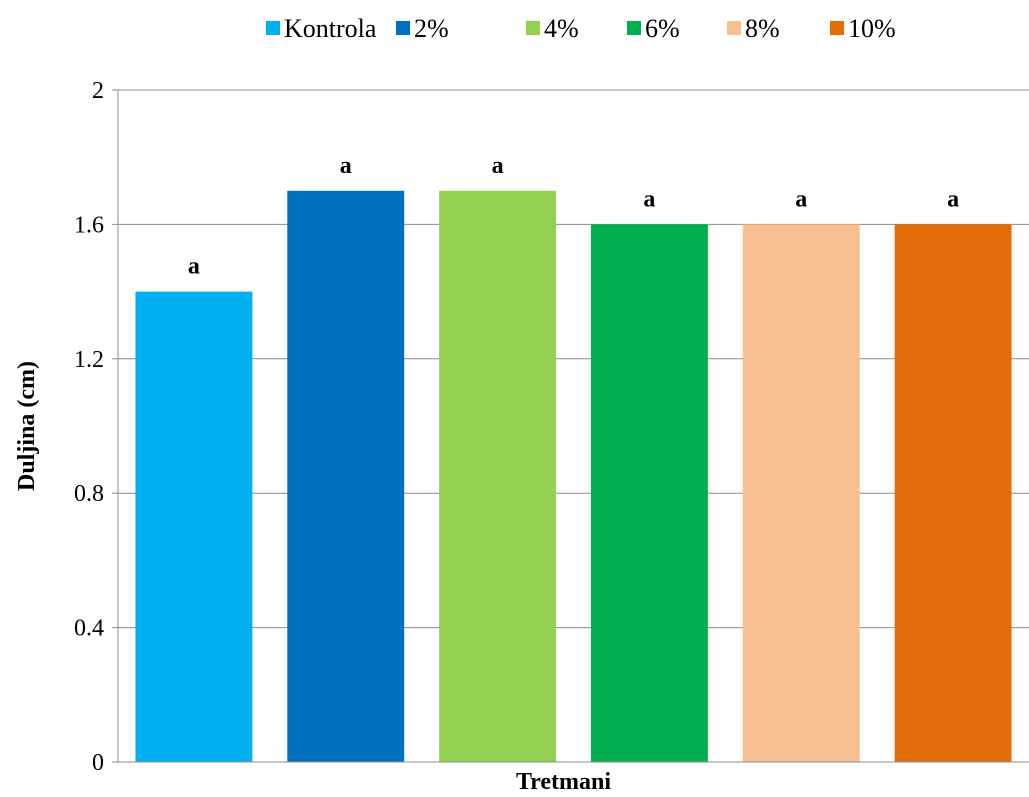  I want to click on legend-label: 8%, so click(762, 28).